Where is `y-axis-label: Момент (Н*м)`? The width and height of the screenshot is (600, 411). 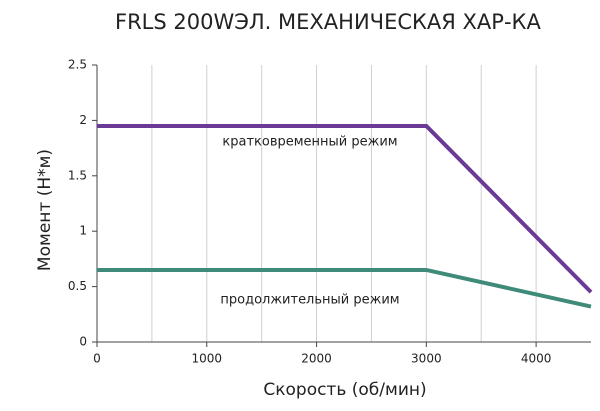
y-axis-label: Момент (Н*м) is located at coordinates (45, 210).